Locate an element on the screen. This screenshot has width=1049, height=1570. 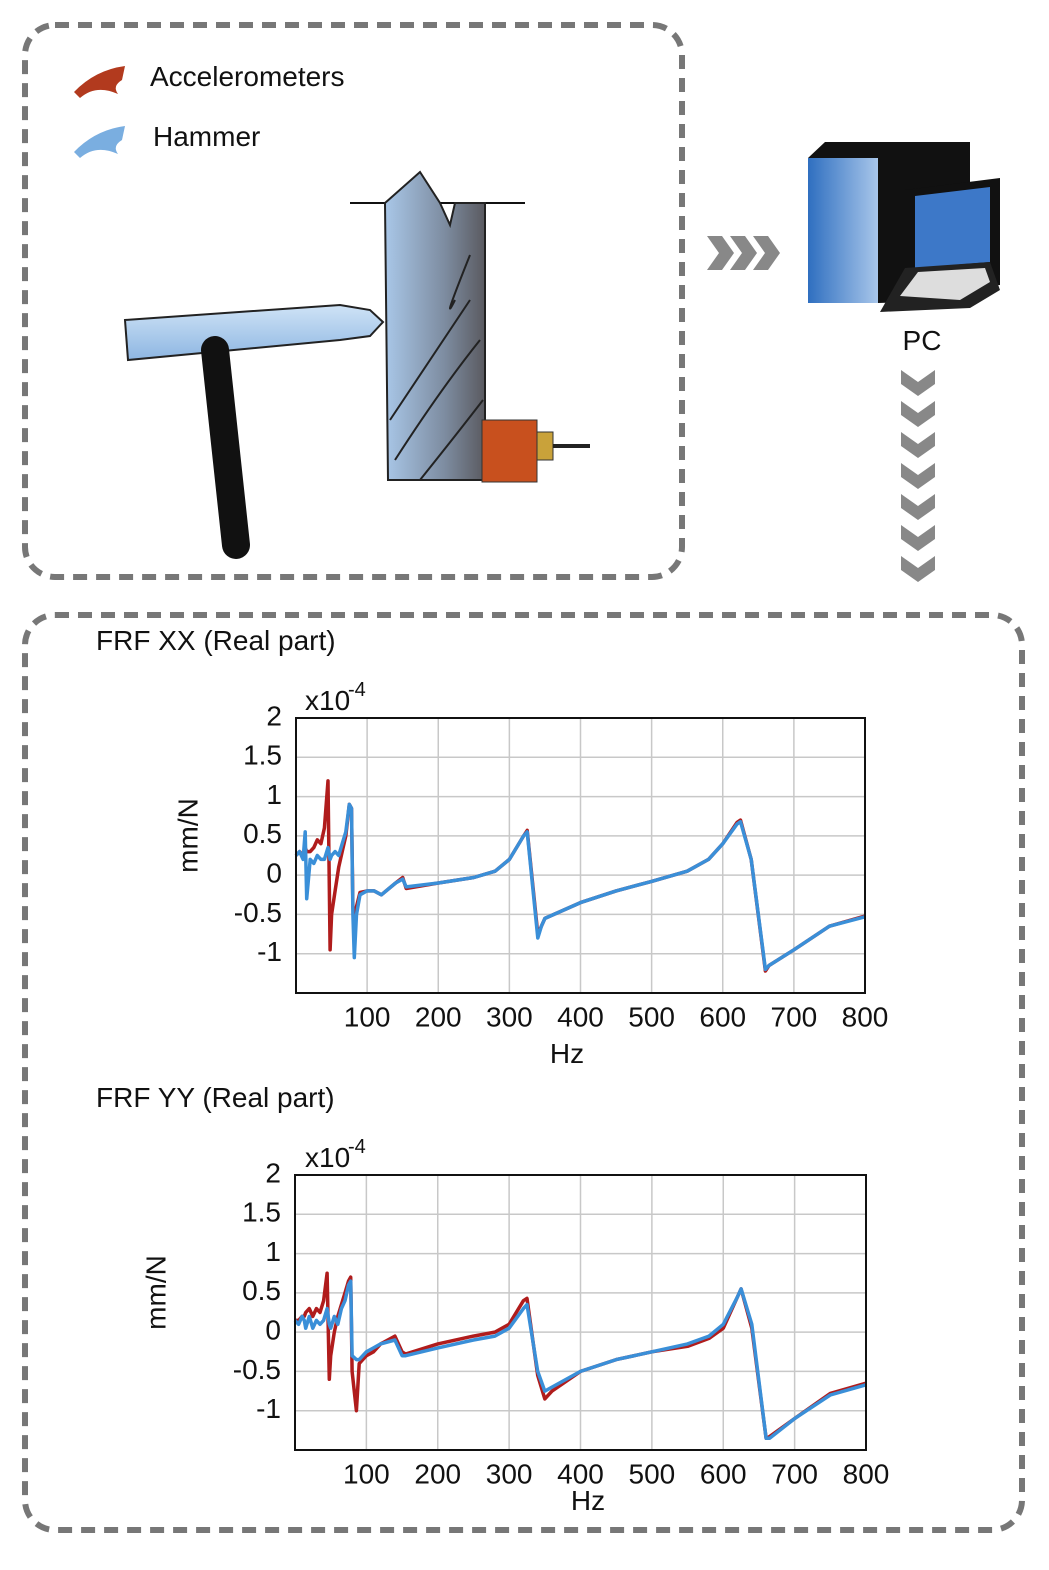
connector is located at coordinates (545, 446).